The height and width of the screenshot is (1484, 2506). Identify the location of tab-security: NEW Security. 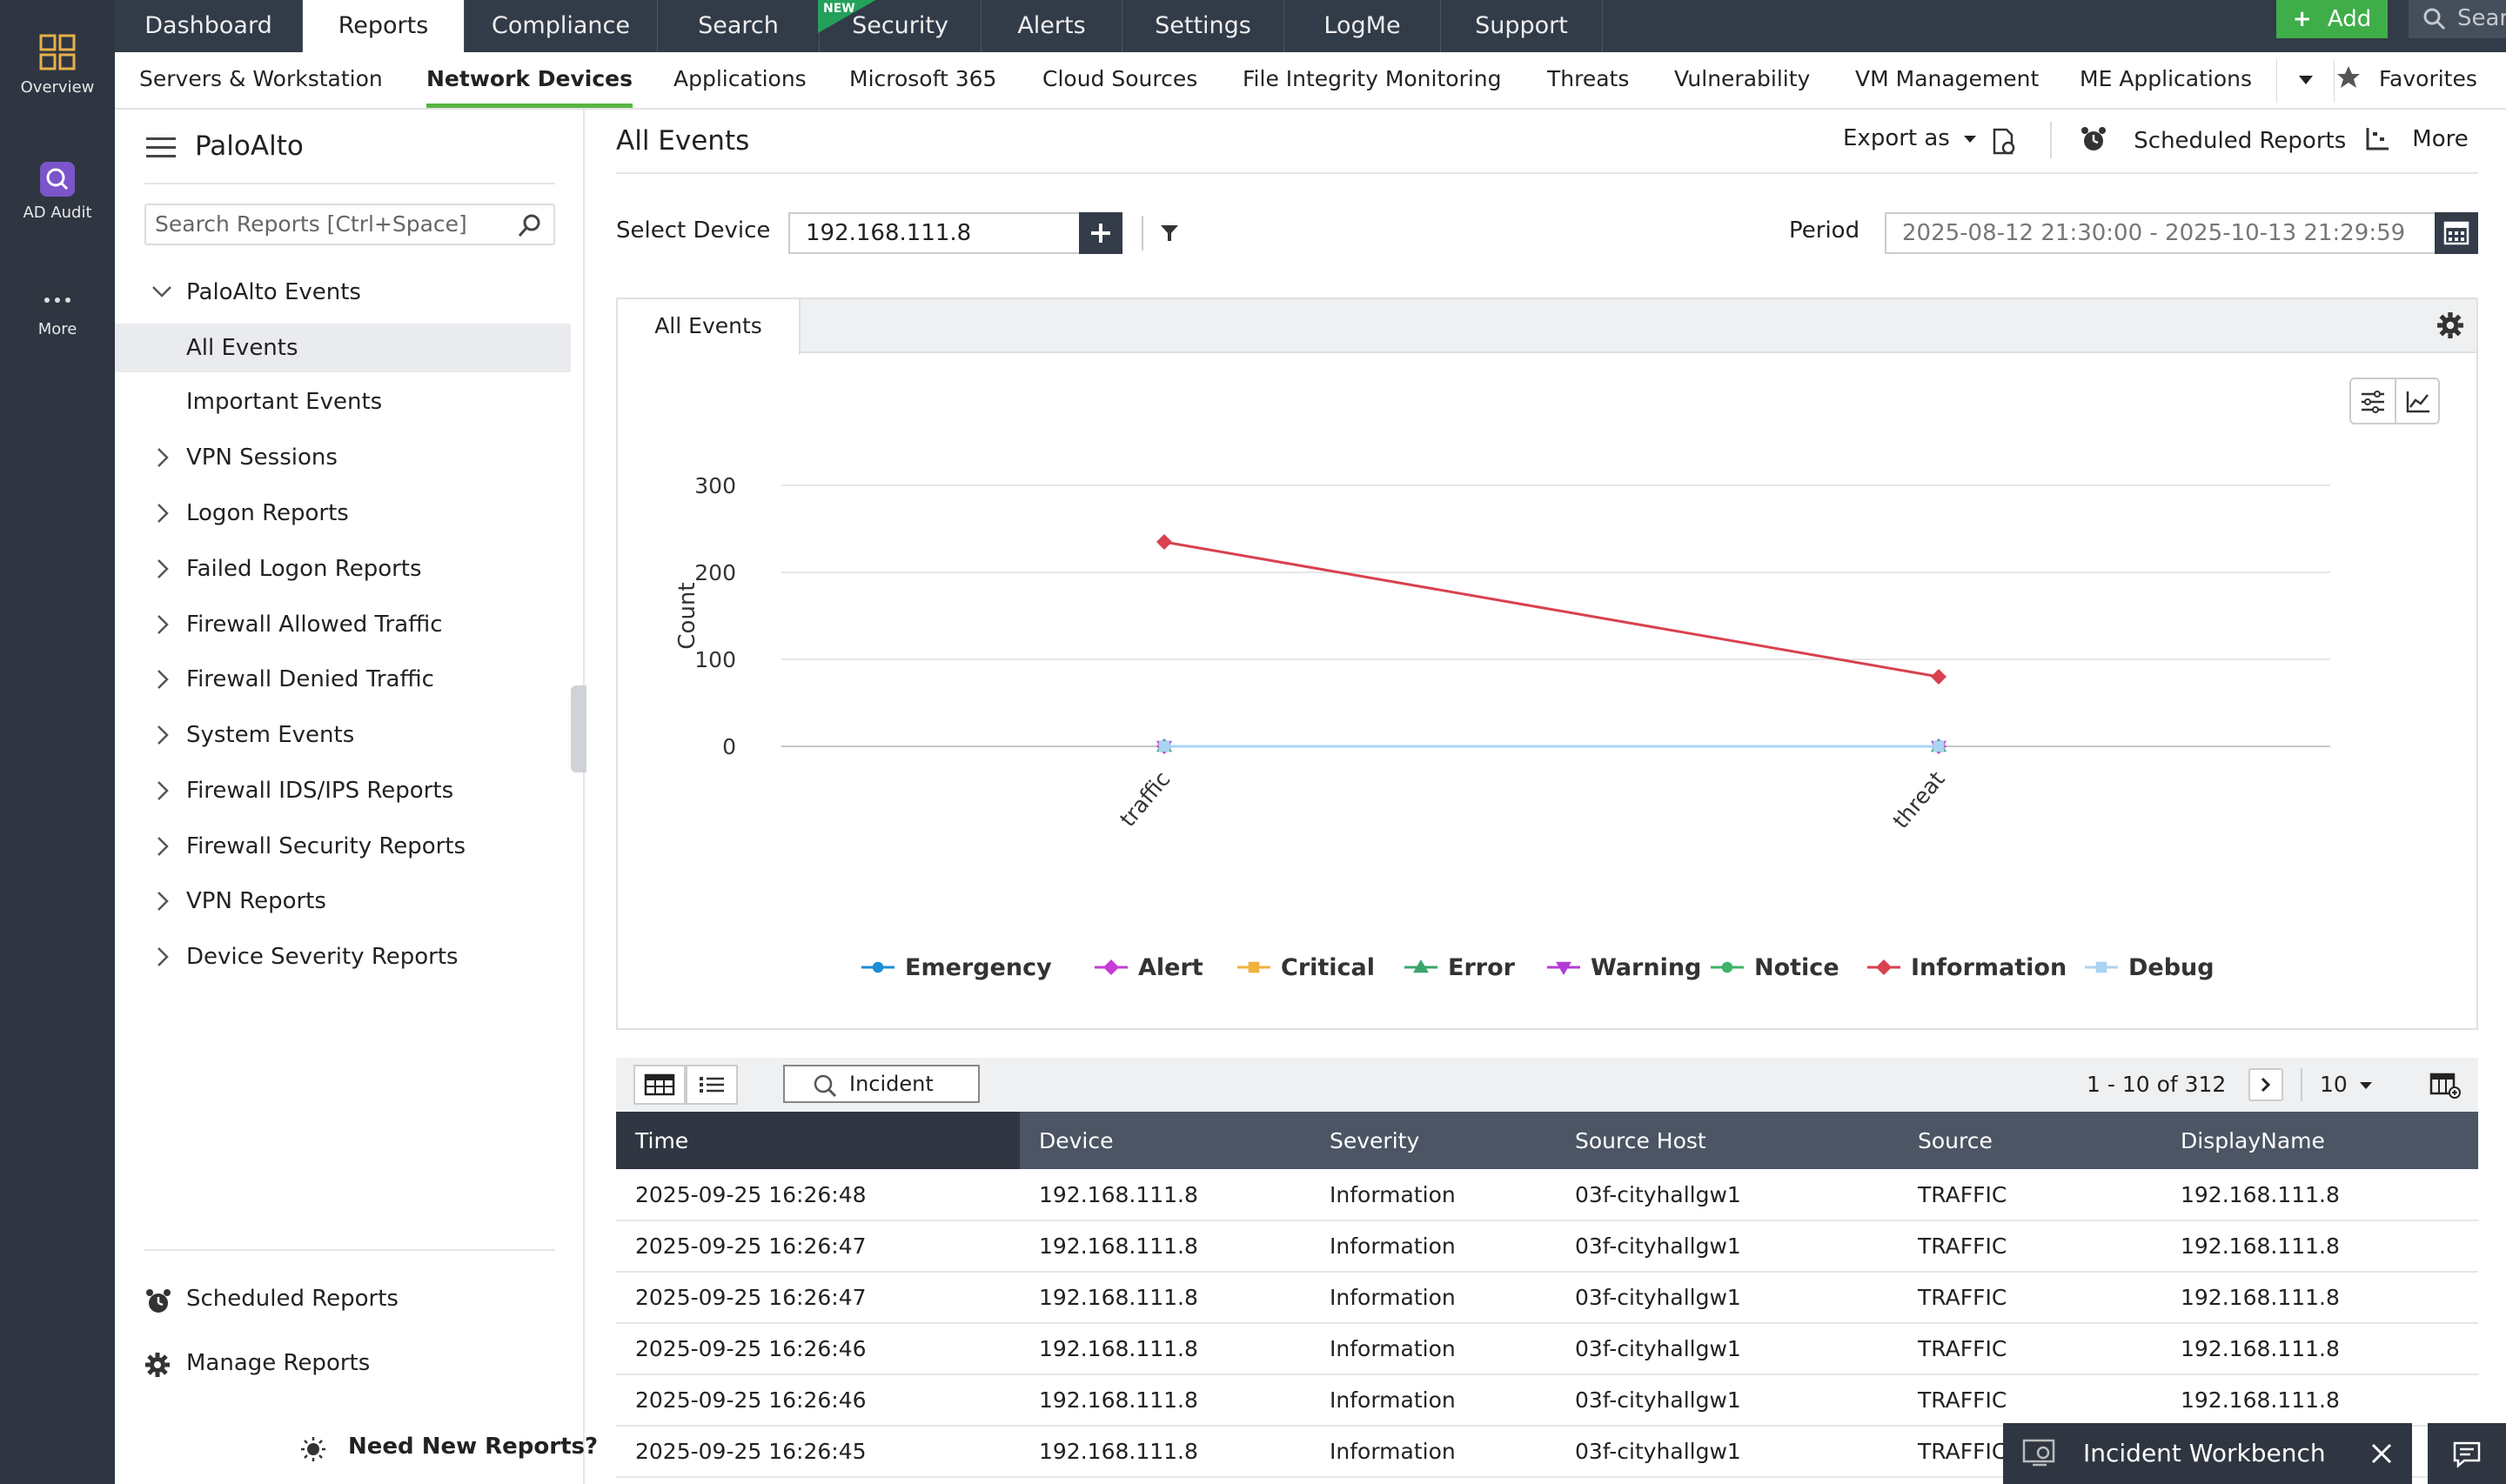
(900, 26).